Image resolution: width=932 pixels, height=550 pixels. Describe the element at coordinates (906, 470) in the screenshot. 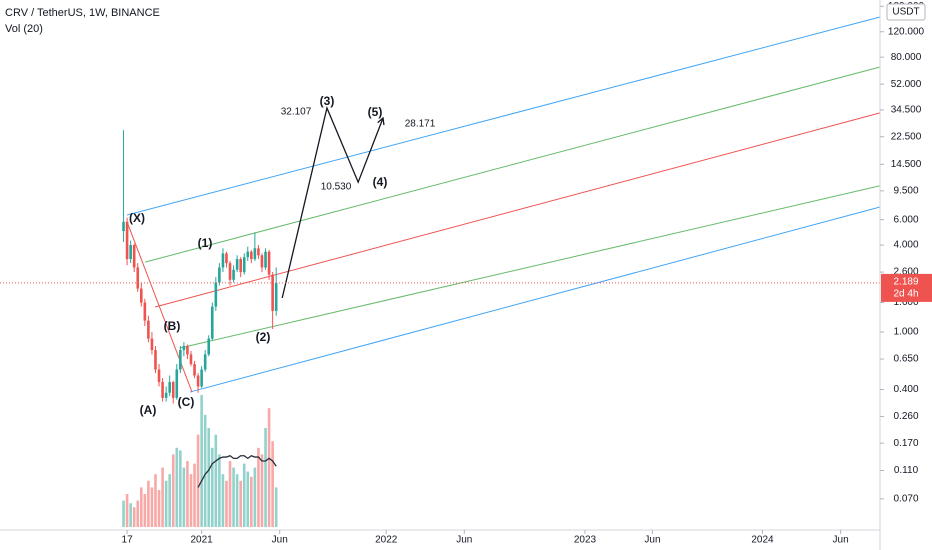

I see `y-tick-label: 0.110` at that location.